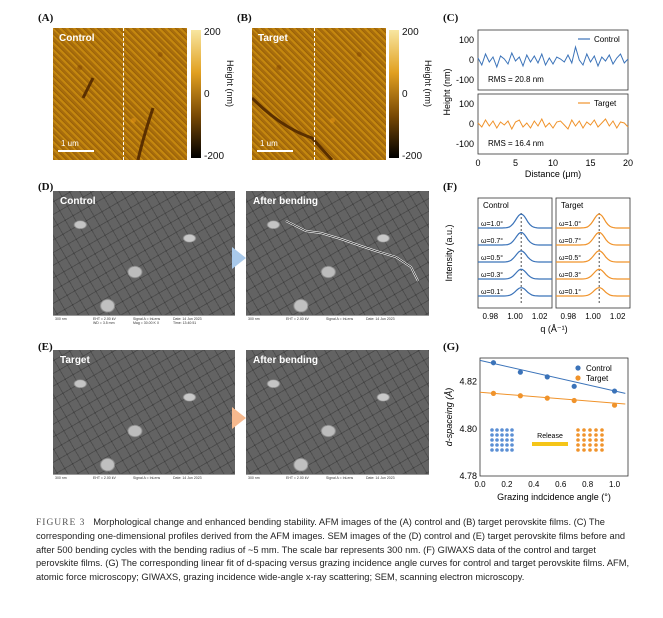 Image resolution: width=663 pixels, height=618 pixels. I want to click on afm-image-target: Target 1 um, so click(319, 94).